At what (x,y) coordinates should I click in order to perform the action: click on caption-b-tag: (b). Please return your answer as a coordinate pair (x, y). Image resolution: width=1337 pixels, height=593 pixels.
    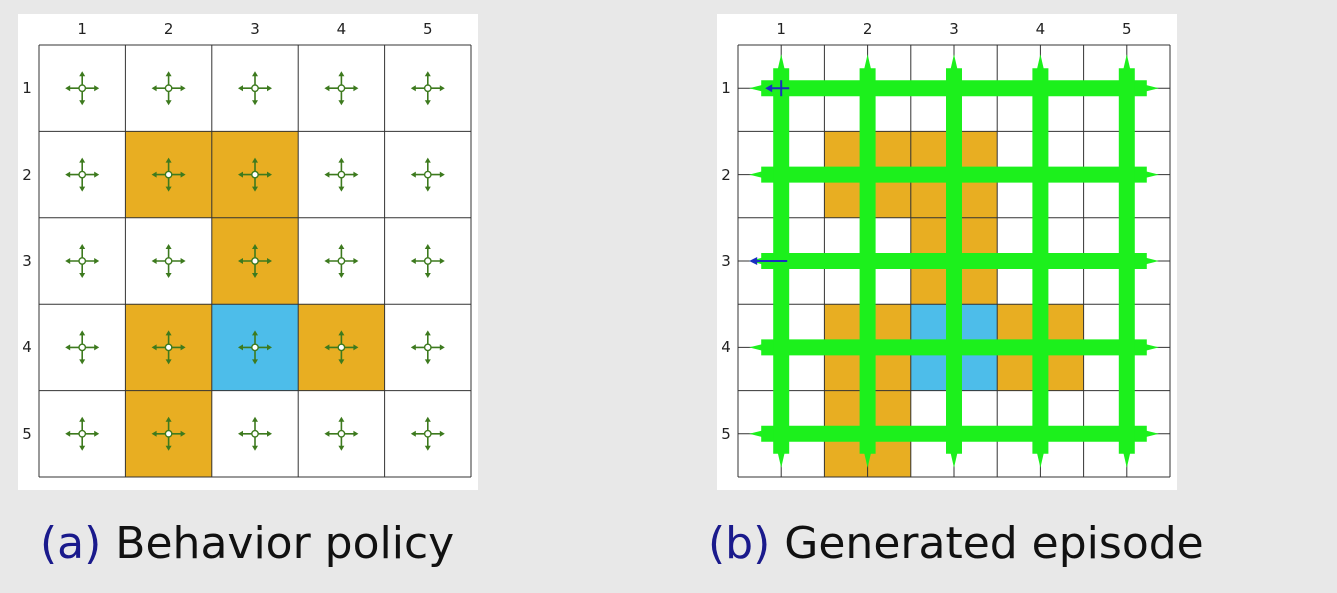
    Looking at the image, I should click on (739, 543).